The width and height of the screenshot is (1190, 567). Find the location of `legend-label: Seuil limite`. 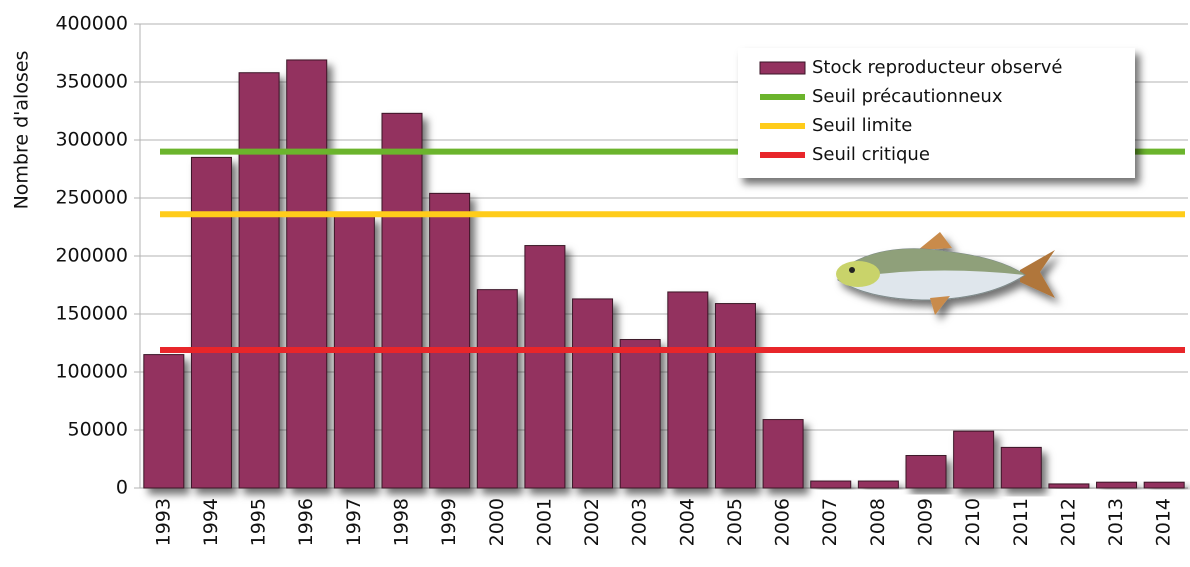

legend-label: Seuil limite is located at coordinates (862, 125).